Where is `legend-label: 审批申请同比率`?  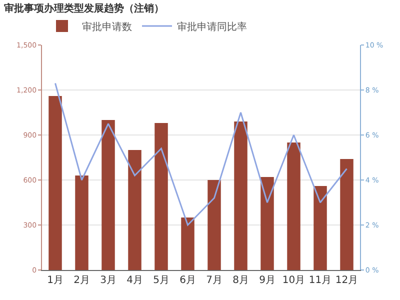
legend-label: 审批申请同比率 is located at coordinates (212, 26).